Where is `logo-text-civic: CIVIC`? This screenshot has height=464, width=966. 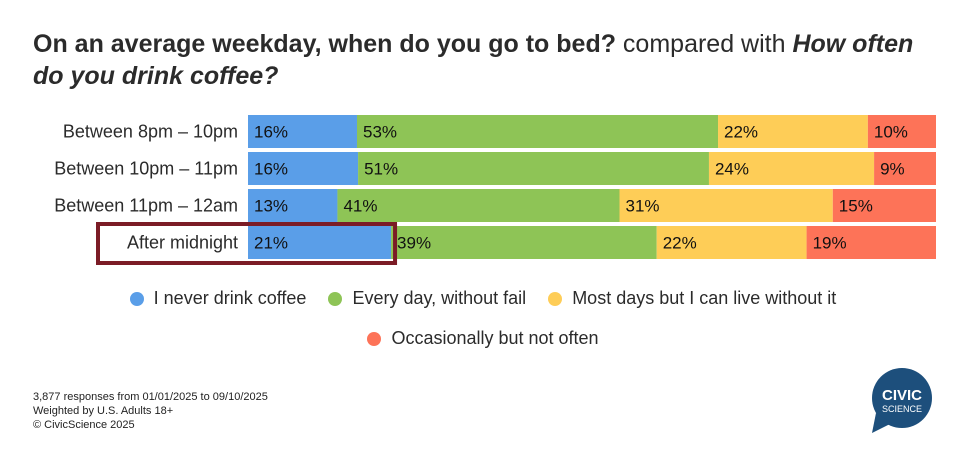 logo-text-civic: CIVIC is located at coordinates (902, 395).